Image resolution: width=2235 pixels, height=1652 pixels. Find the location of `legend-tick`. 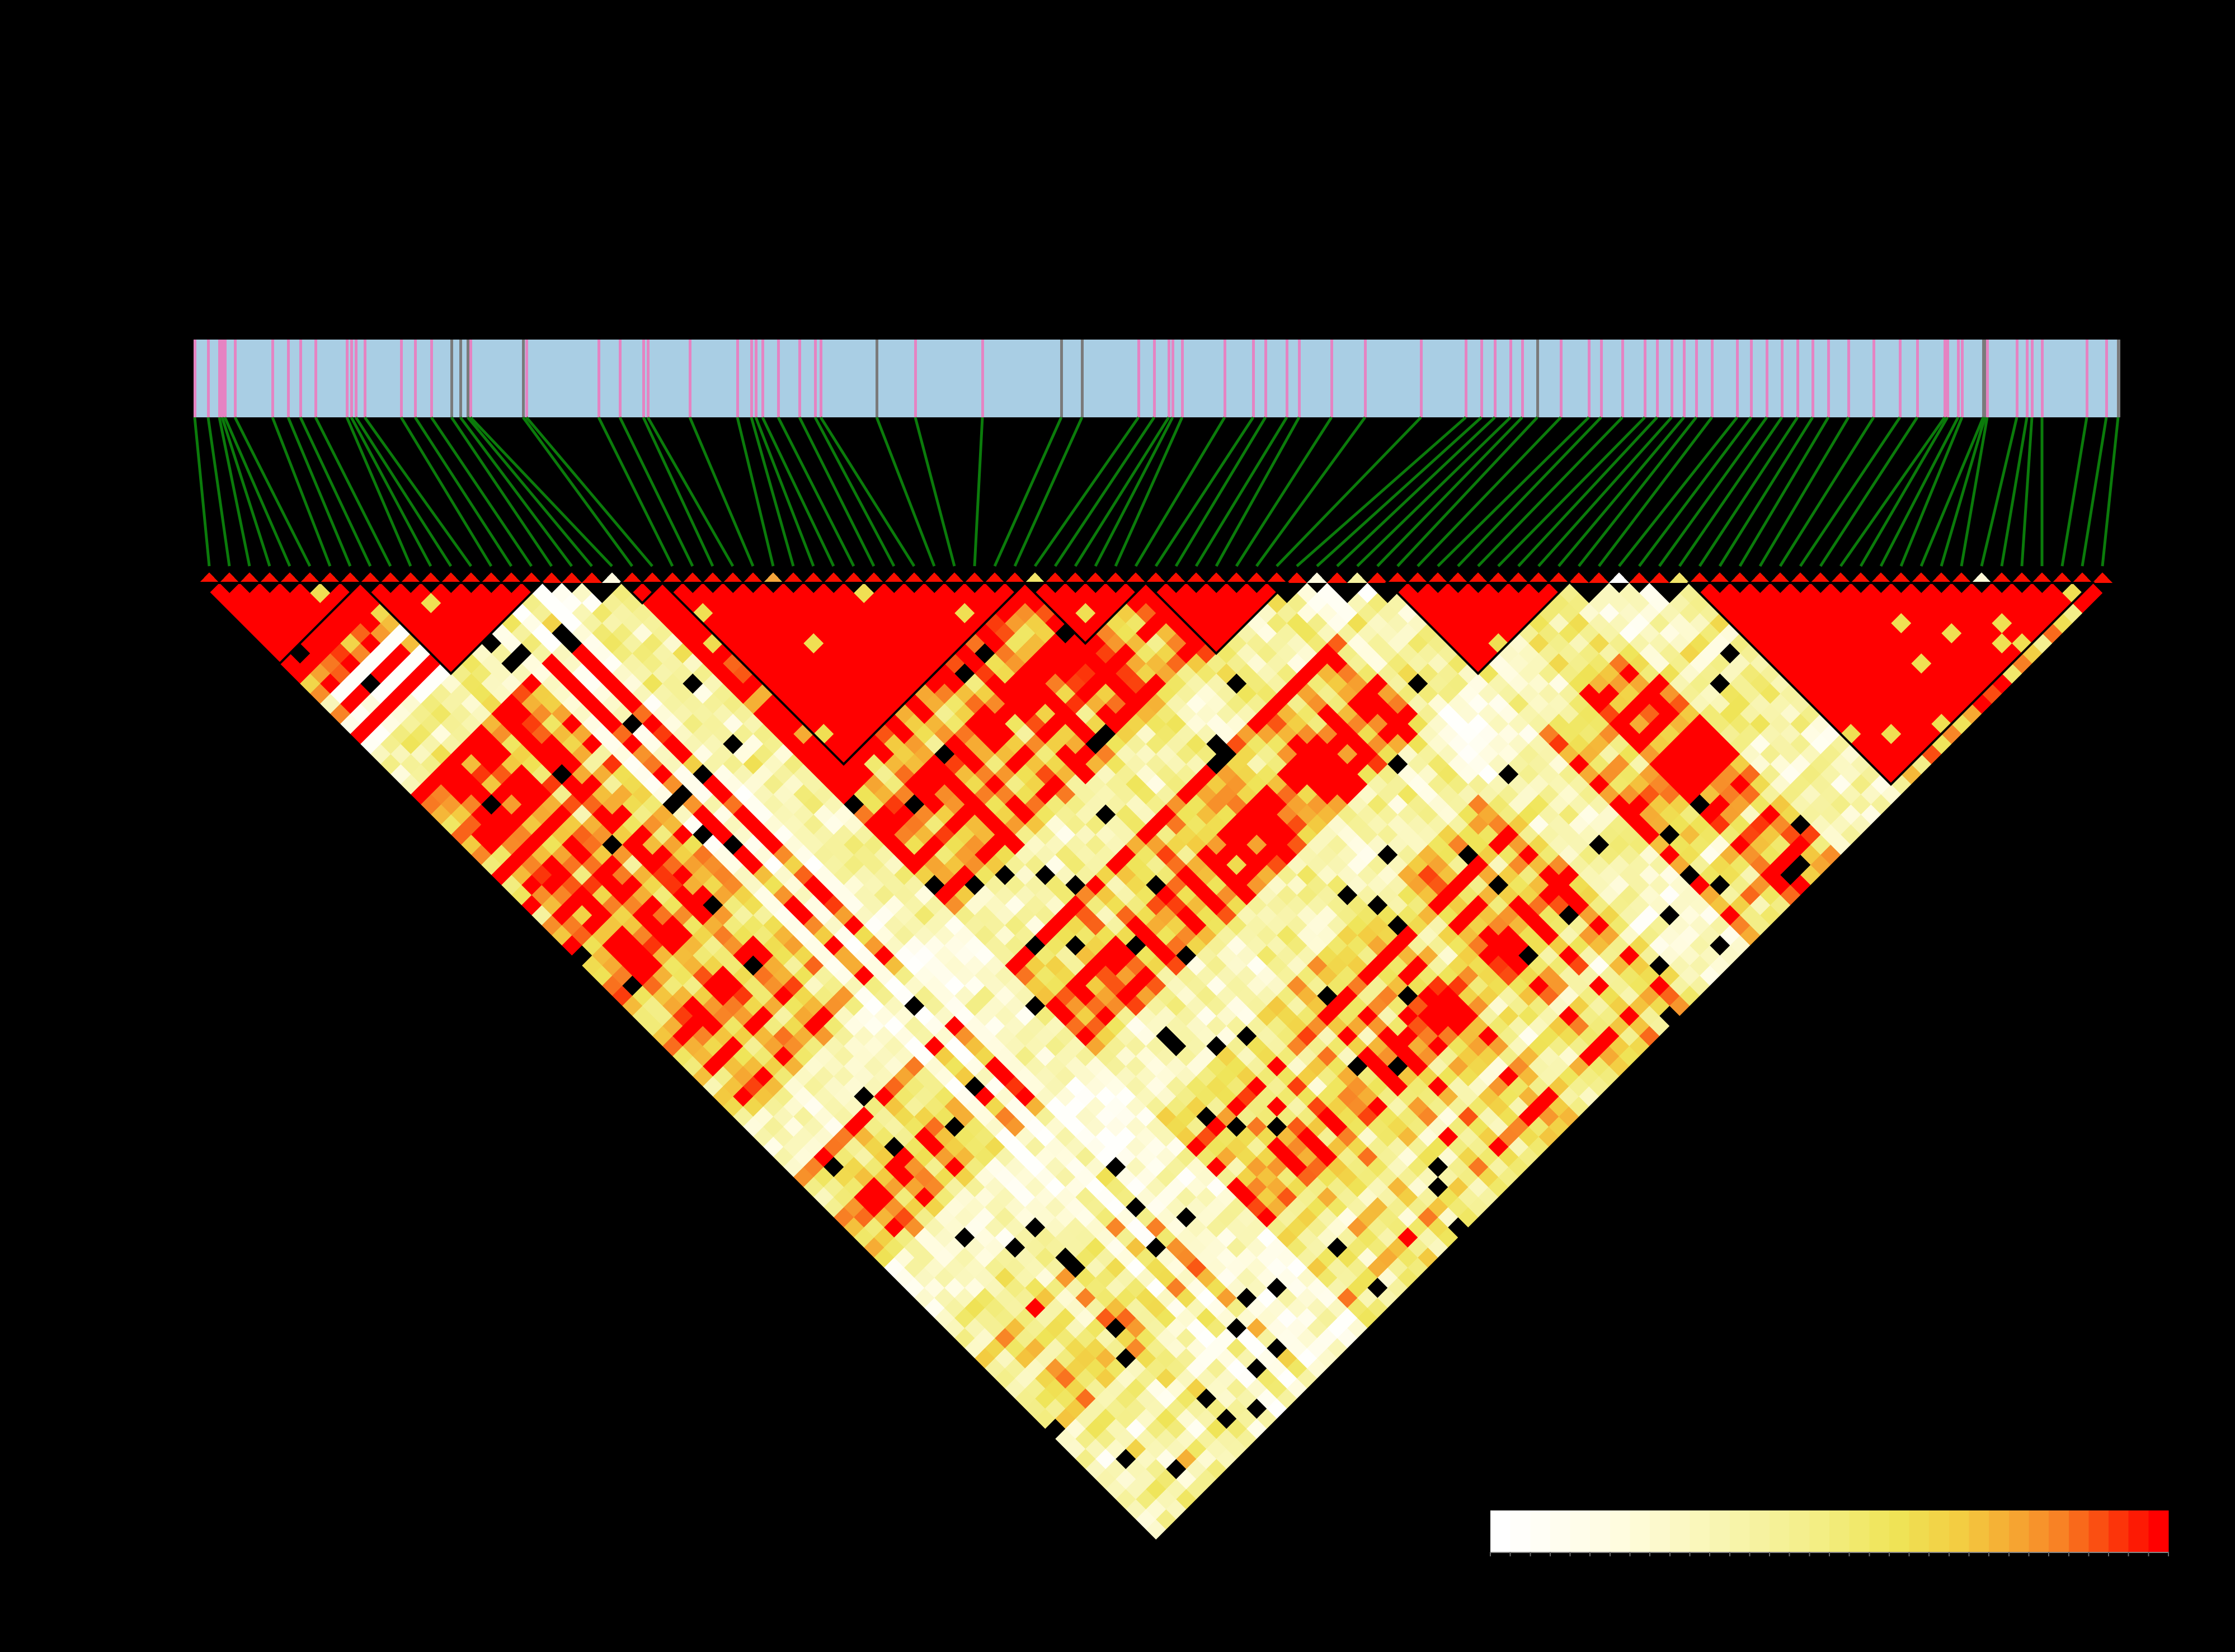

legend-tick is located at coordinates (2109, 1554).